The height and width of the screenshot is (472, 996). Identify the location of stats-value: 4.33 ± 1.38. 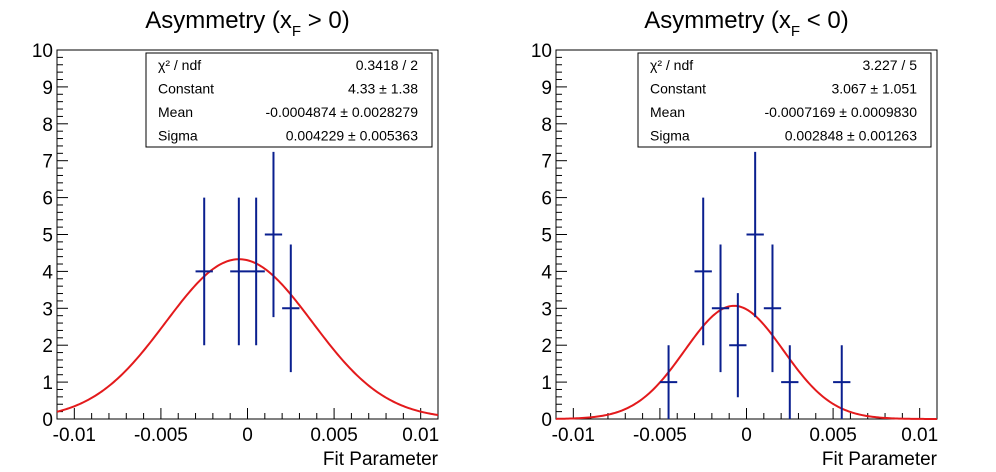
(383, 89).